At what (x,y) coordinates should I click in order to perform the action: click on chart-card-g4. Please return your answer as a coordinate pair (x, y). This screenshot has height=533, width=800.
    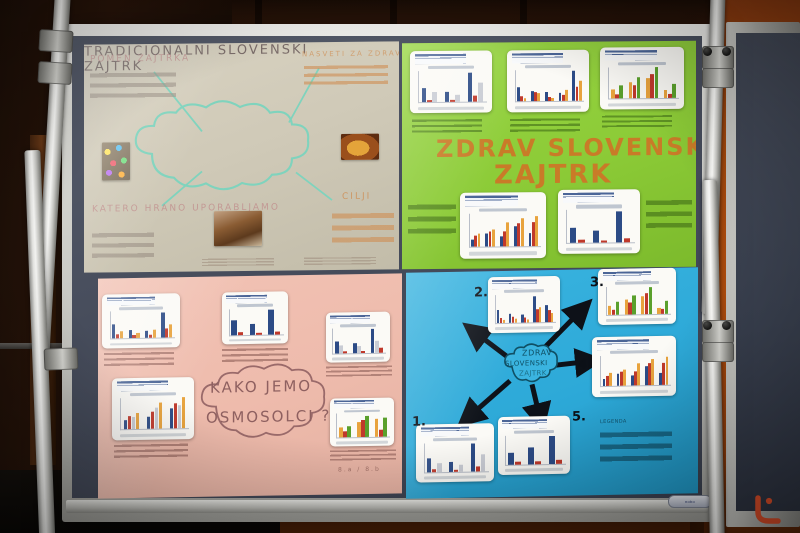
    Looking at the image, I should click on (503, 225).